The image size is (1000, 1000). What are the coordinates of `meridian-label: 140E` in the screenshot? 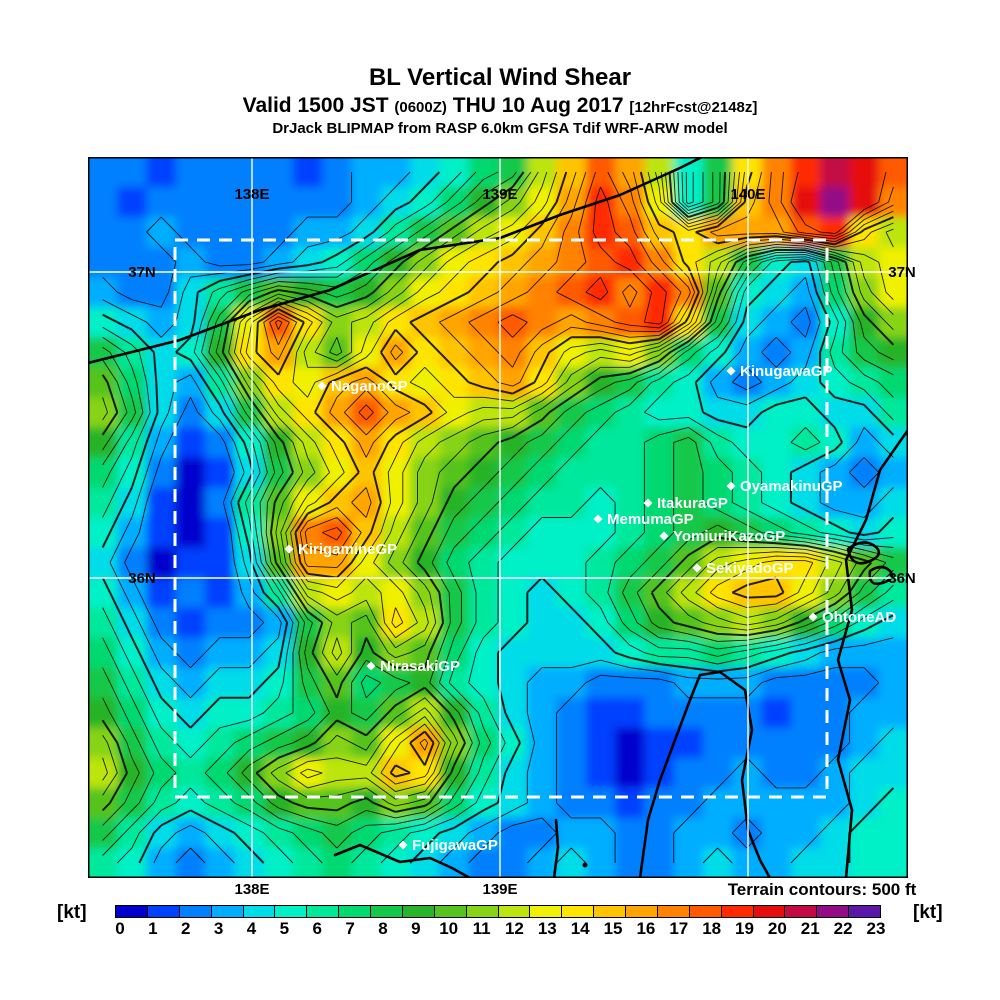 It's located at (747, 194).